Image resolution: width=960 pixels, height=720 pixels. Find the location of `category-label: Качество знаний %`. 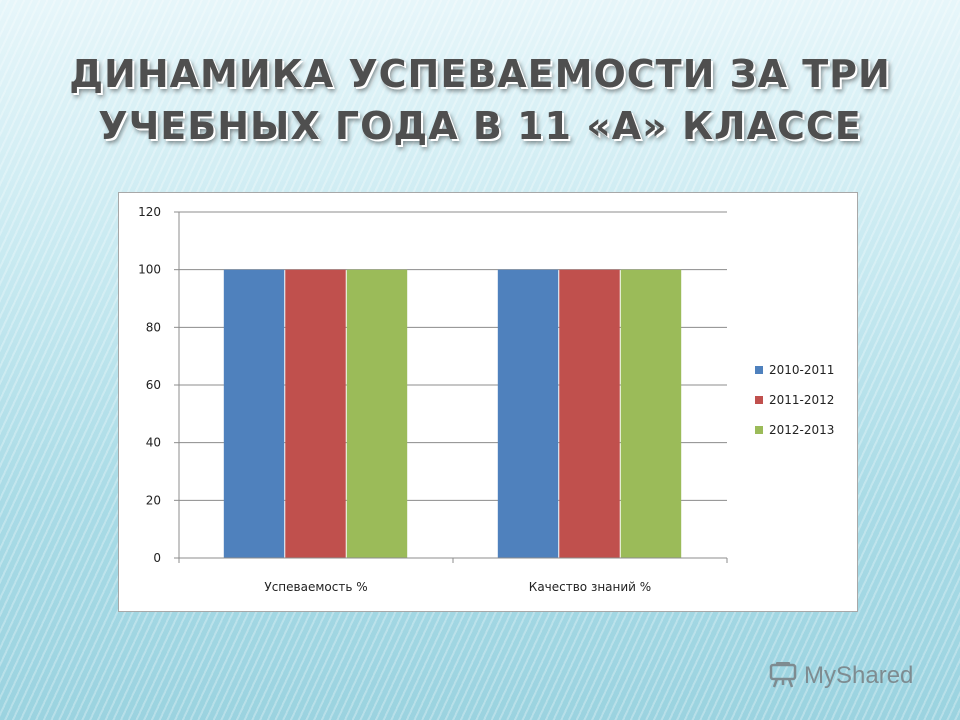

category-label: Качество знаний % is located at coordinates (590, 587).